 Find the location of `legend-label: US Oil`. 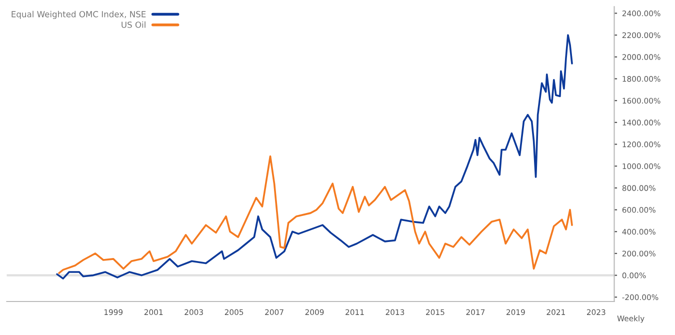

legend-label: US Oil is located at coordinates (134, 24).